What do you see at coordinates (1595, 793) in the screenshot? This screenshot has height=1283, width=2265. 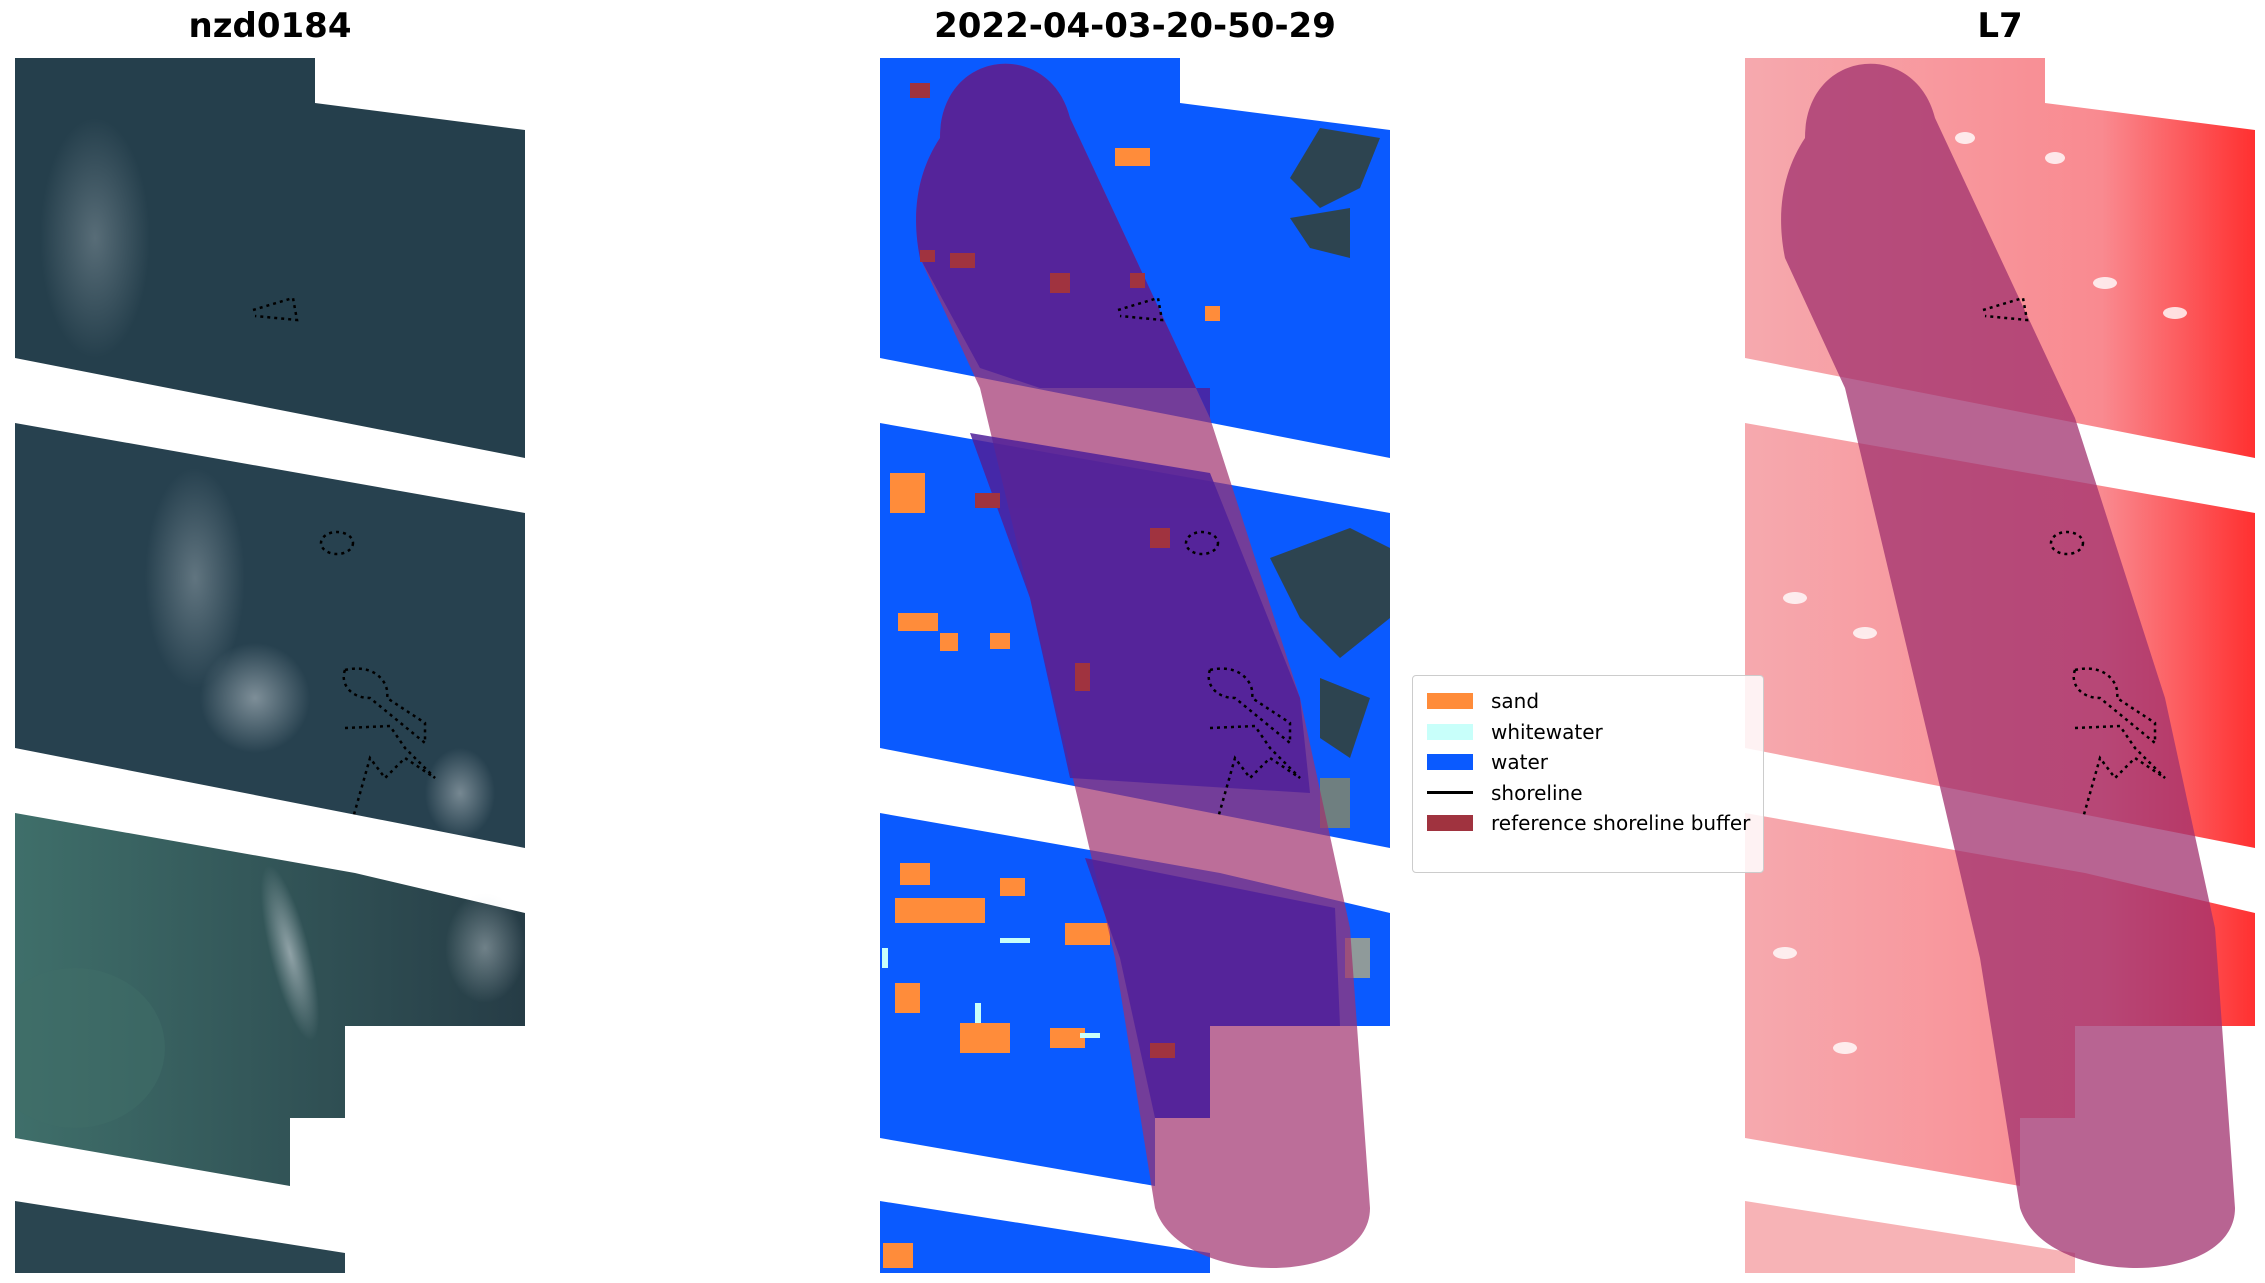 I see `legend-item-shoreline: shoreline` at bounding box center [1595, 793].